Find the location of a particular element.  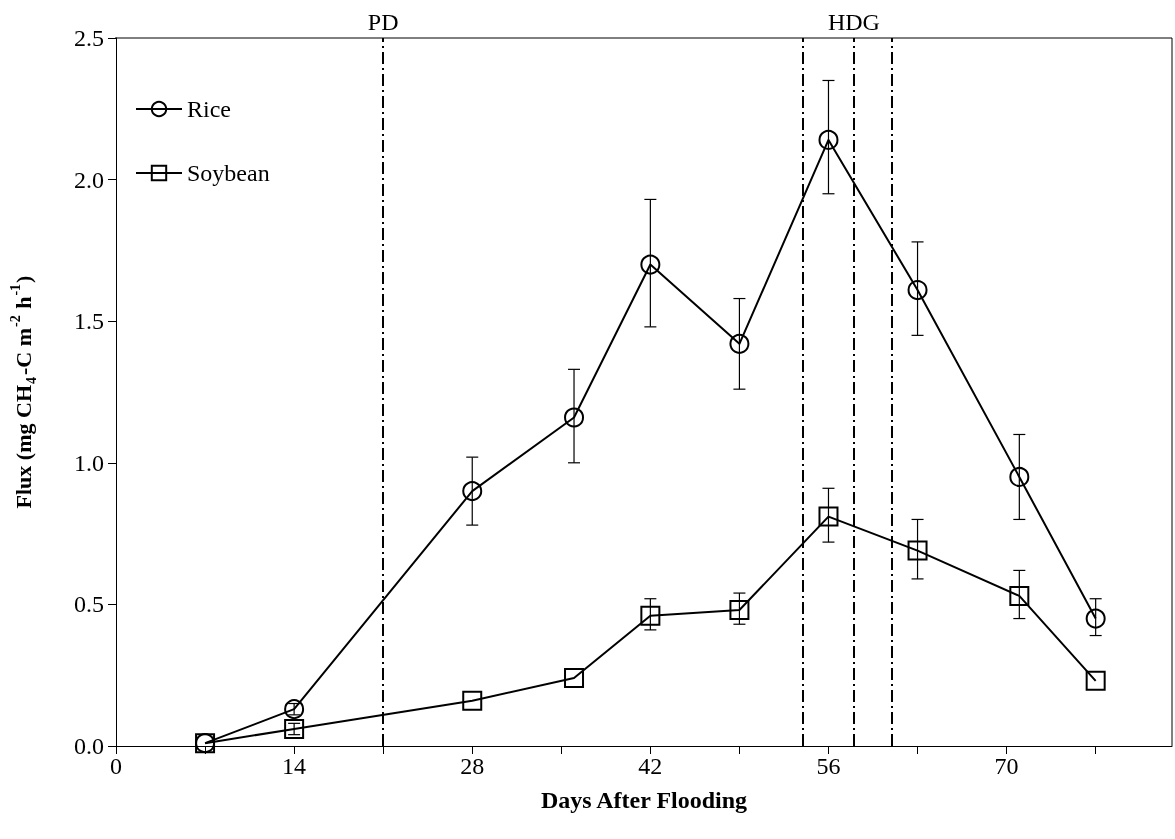

y-tick-label: 0.5 is located at coordinates (89, 604).